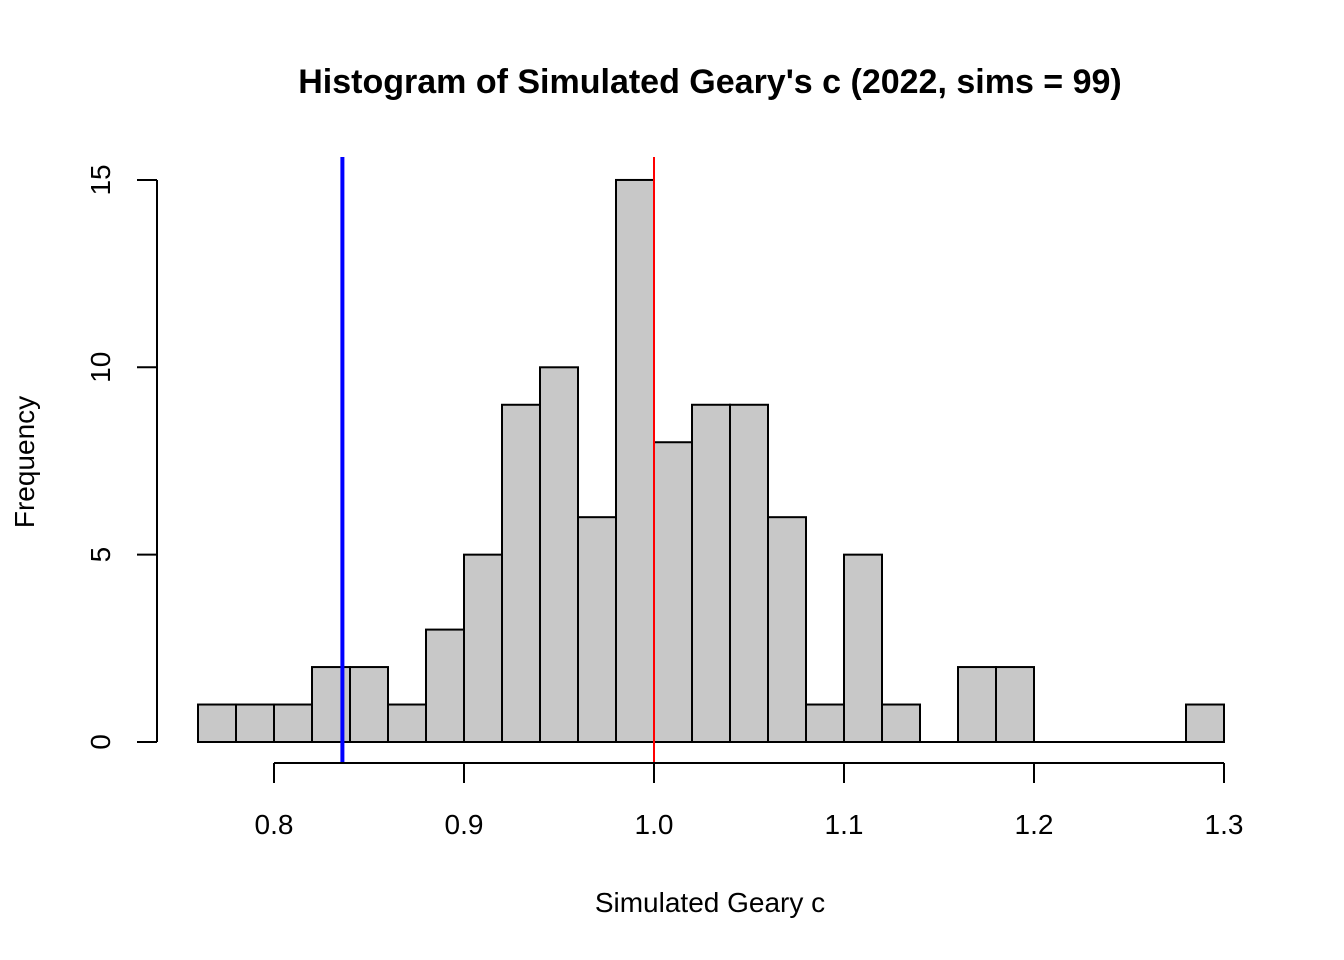 This screenshot has height=960, width=1344. I want to click on x-axis-label: Simulated Geary c, so click(710, 902).